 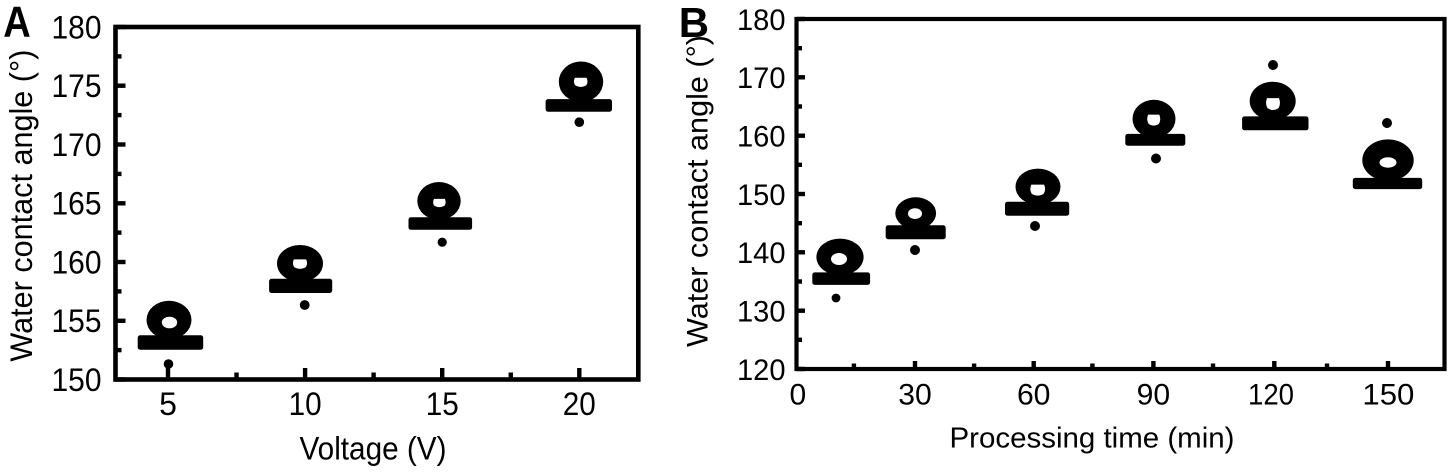 I want to click on svg-text: 5, so click(x=168, y=404).